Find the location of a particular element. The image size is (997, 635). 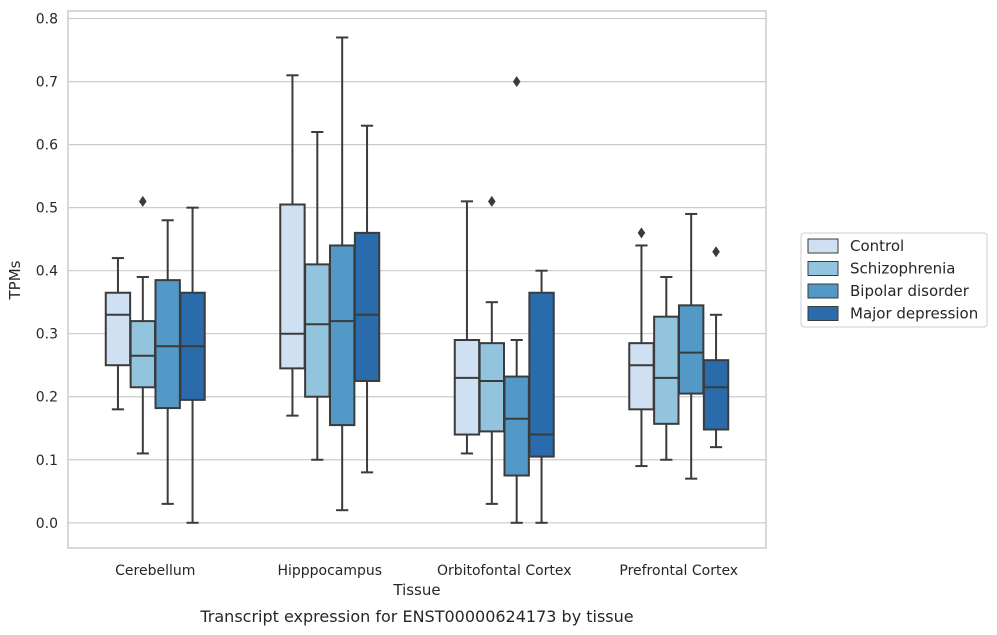

y-tick-label: 0.3 is located at coordinates (47, 335).